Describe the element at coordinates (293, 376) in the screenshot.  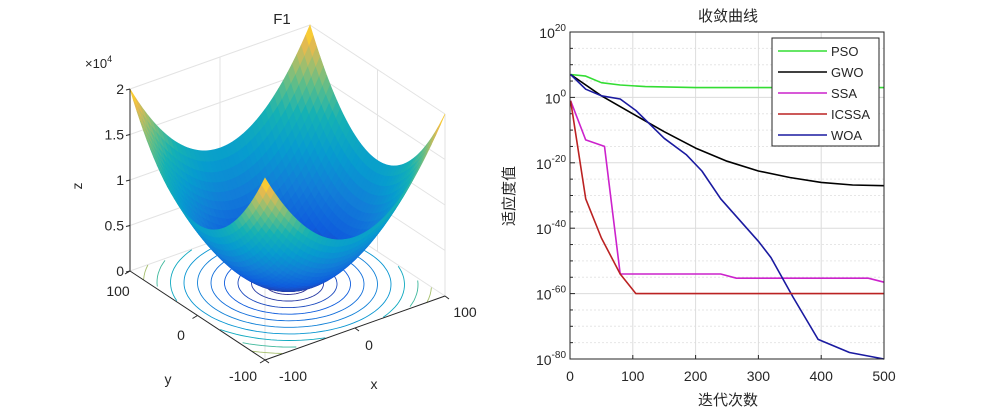
I see `x-tick-label: -100` at that location.